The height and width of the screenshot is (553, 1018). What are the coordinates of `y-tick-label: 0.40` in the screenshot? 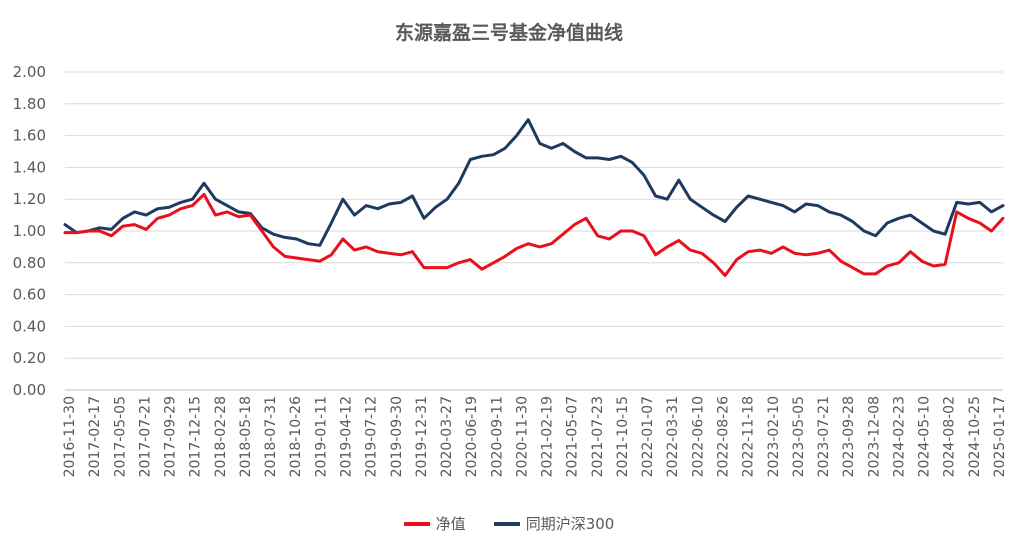 It's located at (29, 326).